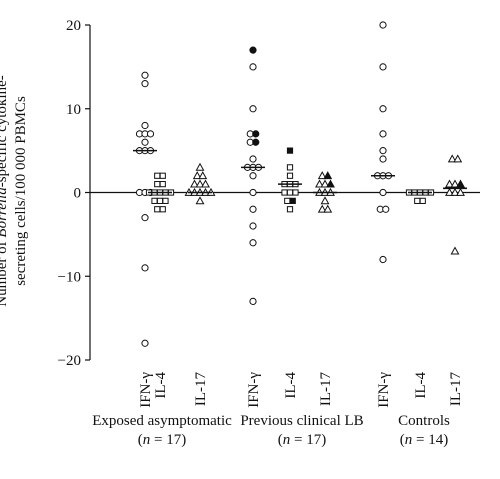 Image resolution: width=500 pixels, height=479 pixels. Describe the element at coordinates (424, 421) in the screenshot. I see `group-name: Controls` at that location.